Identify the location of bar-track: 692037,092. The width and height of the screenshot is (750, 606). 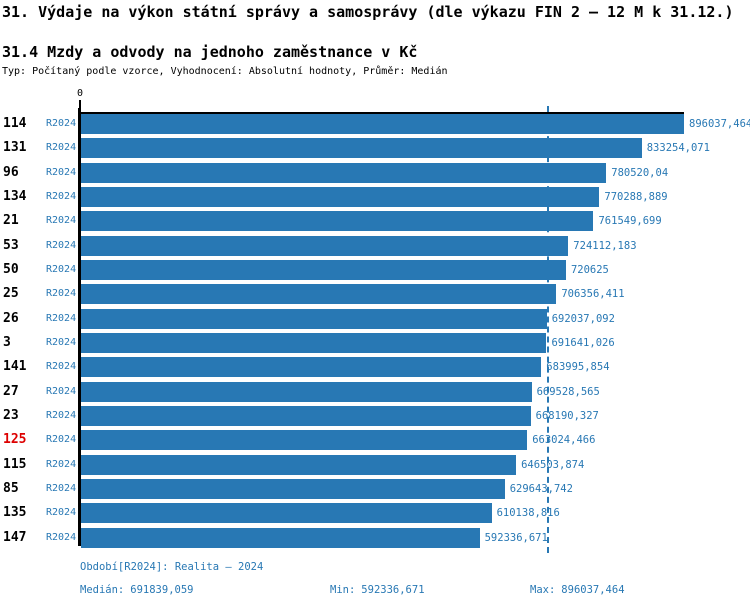
(382, 318).